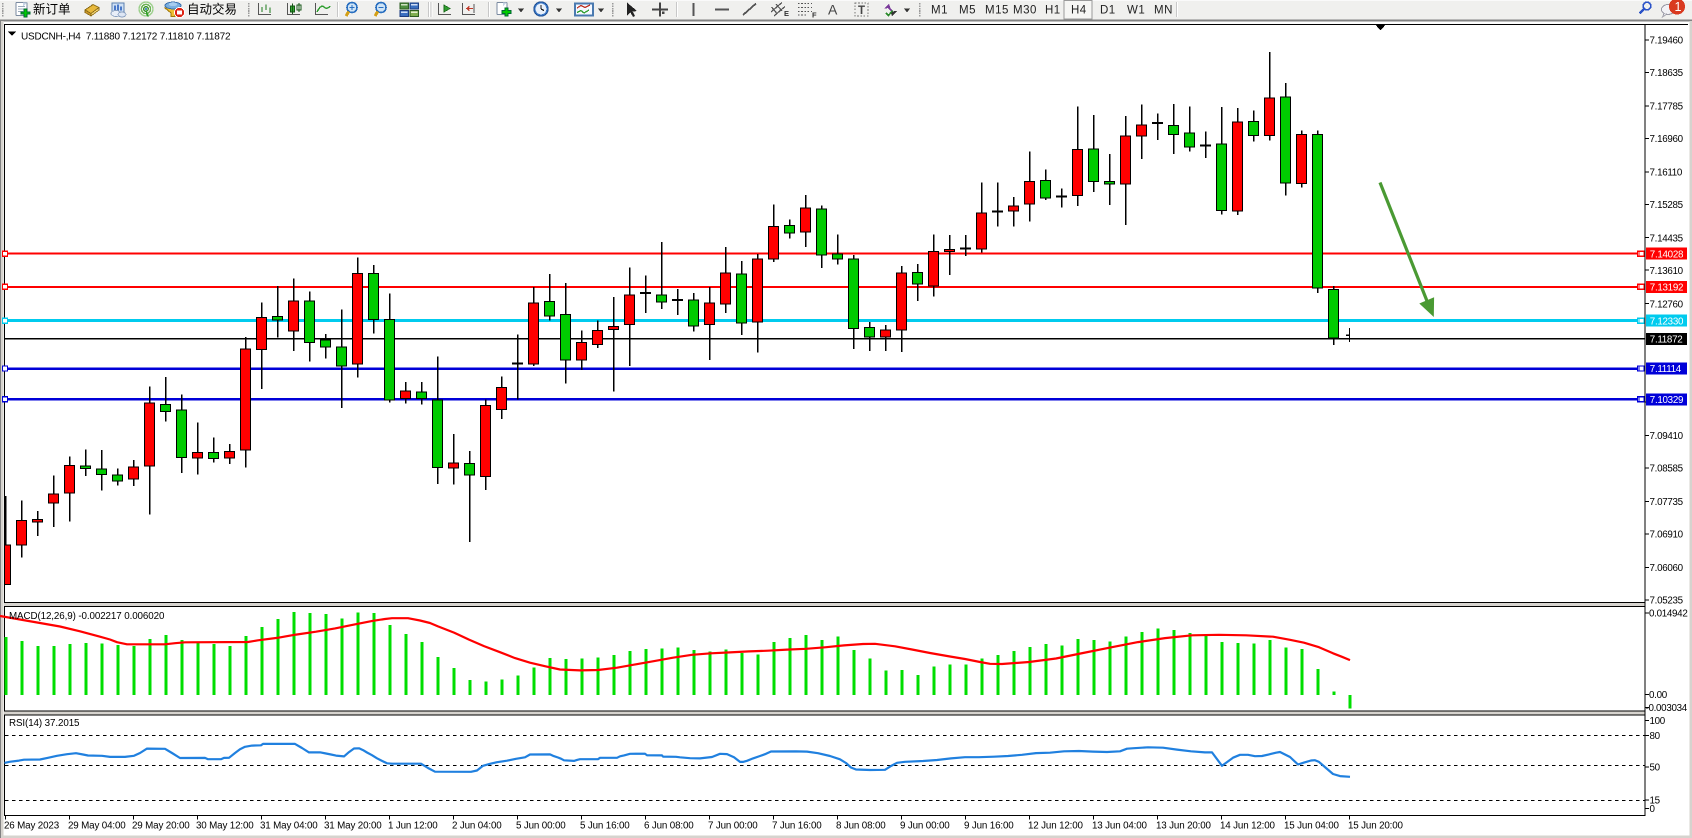 The height and width of the screenshot is (838, 1692). I want to click on svg-text: 29 May 04:00, so click(97, 825).